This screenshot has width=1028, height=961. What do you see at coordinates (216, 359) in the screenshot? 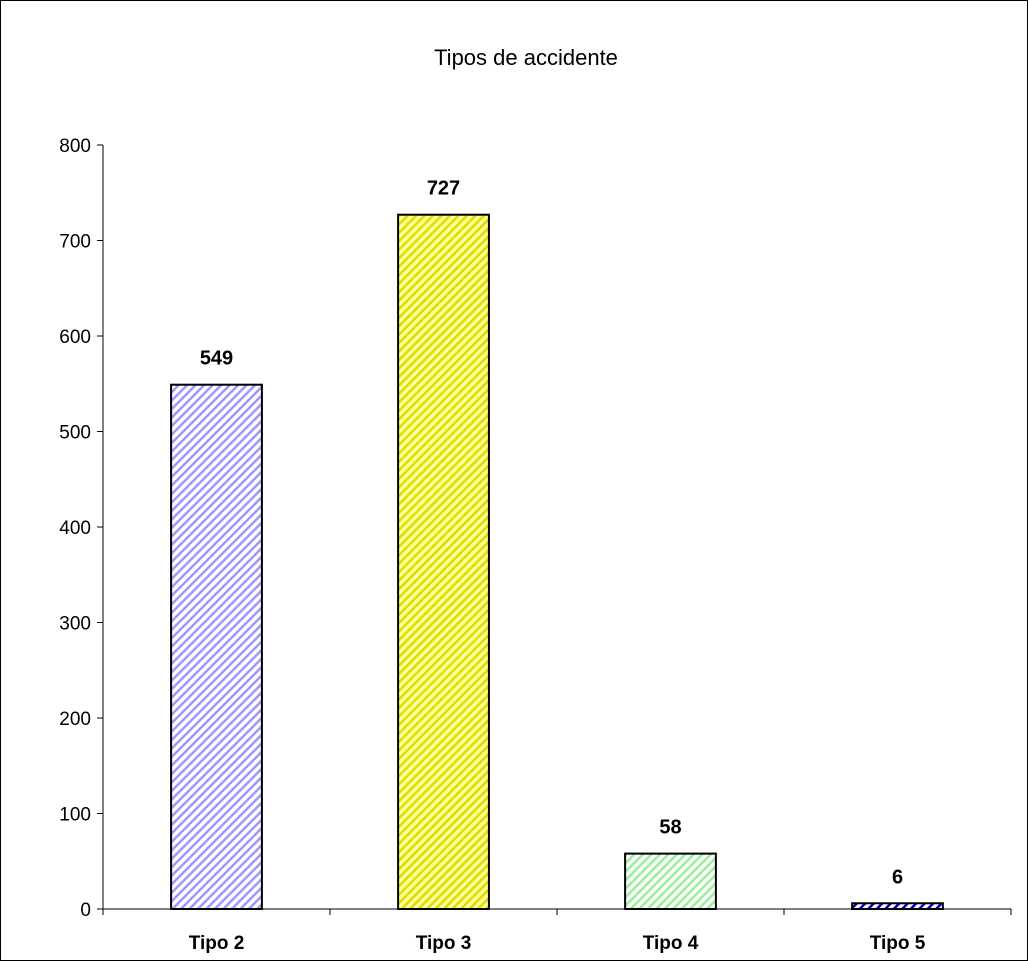
I see `data-label: 549` at bounding box center [216, 359].